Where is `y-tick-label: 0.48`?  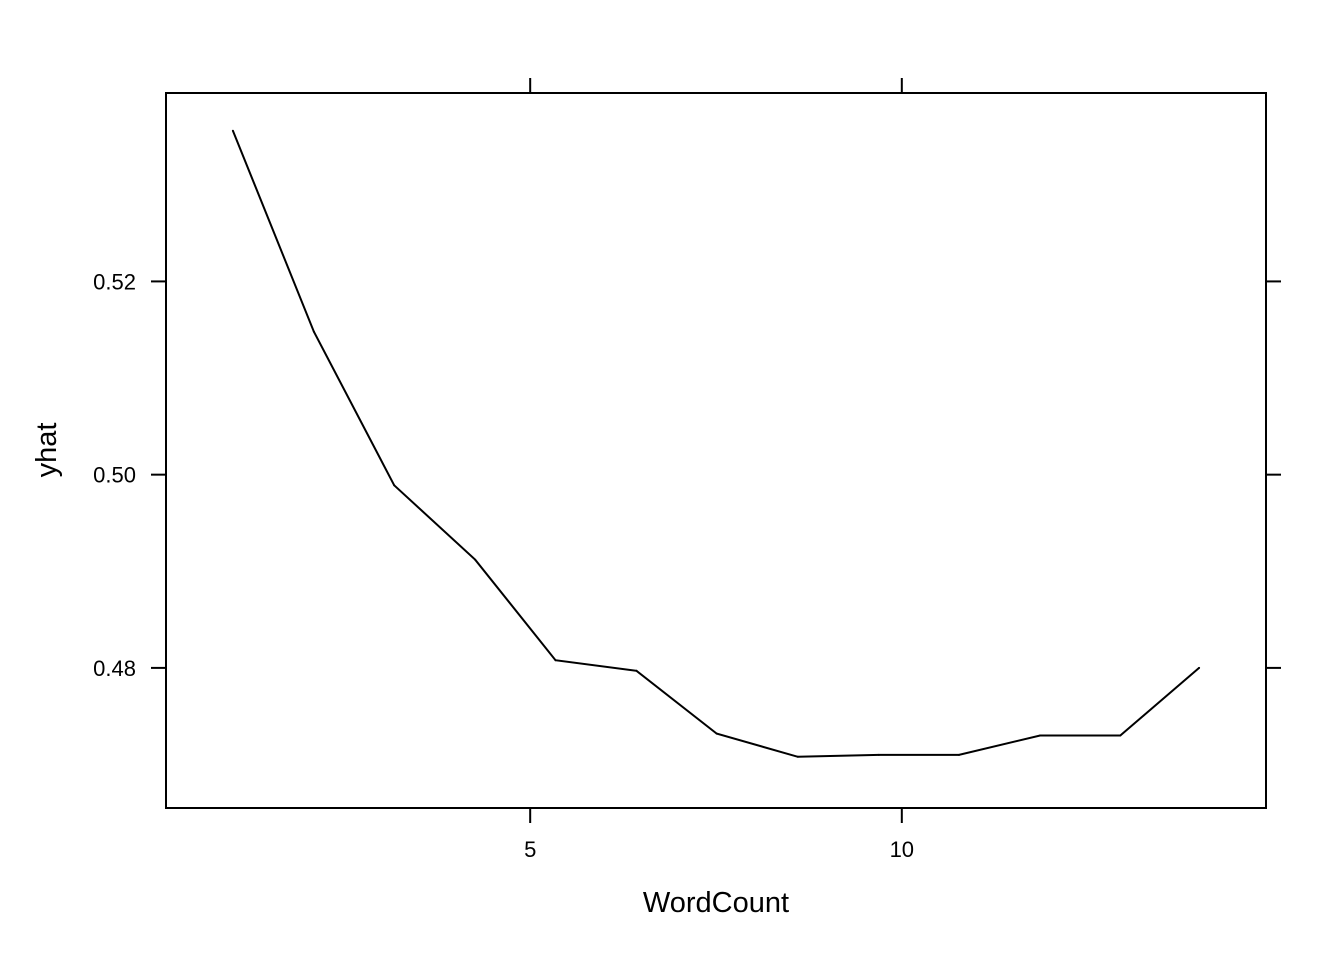
y-tick-label: 0.48 is located at coordinates (114, 668).